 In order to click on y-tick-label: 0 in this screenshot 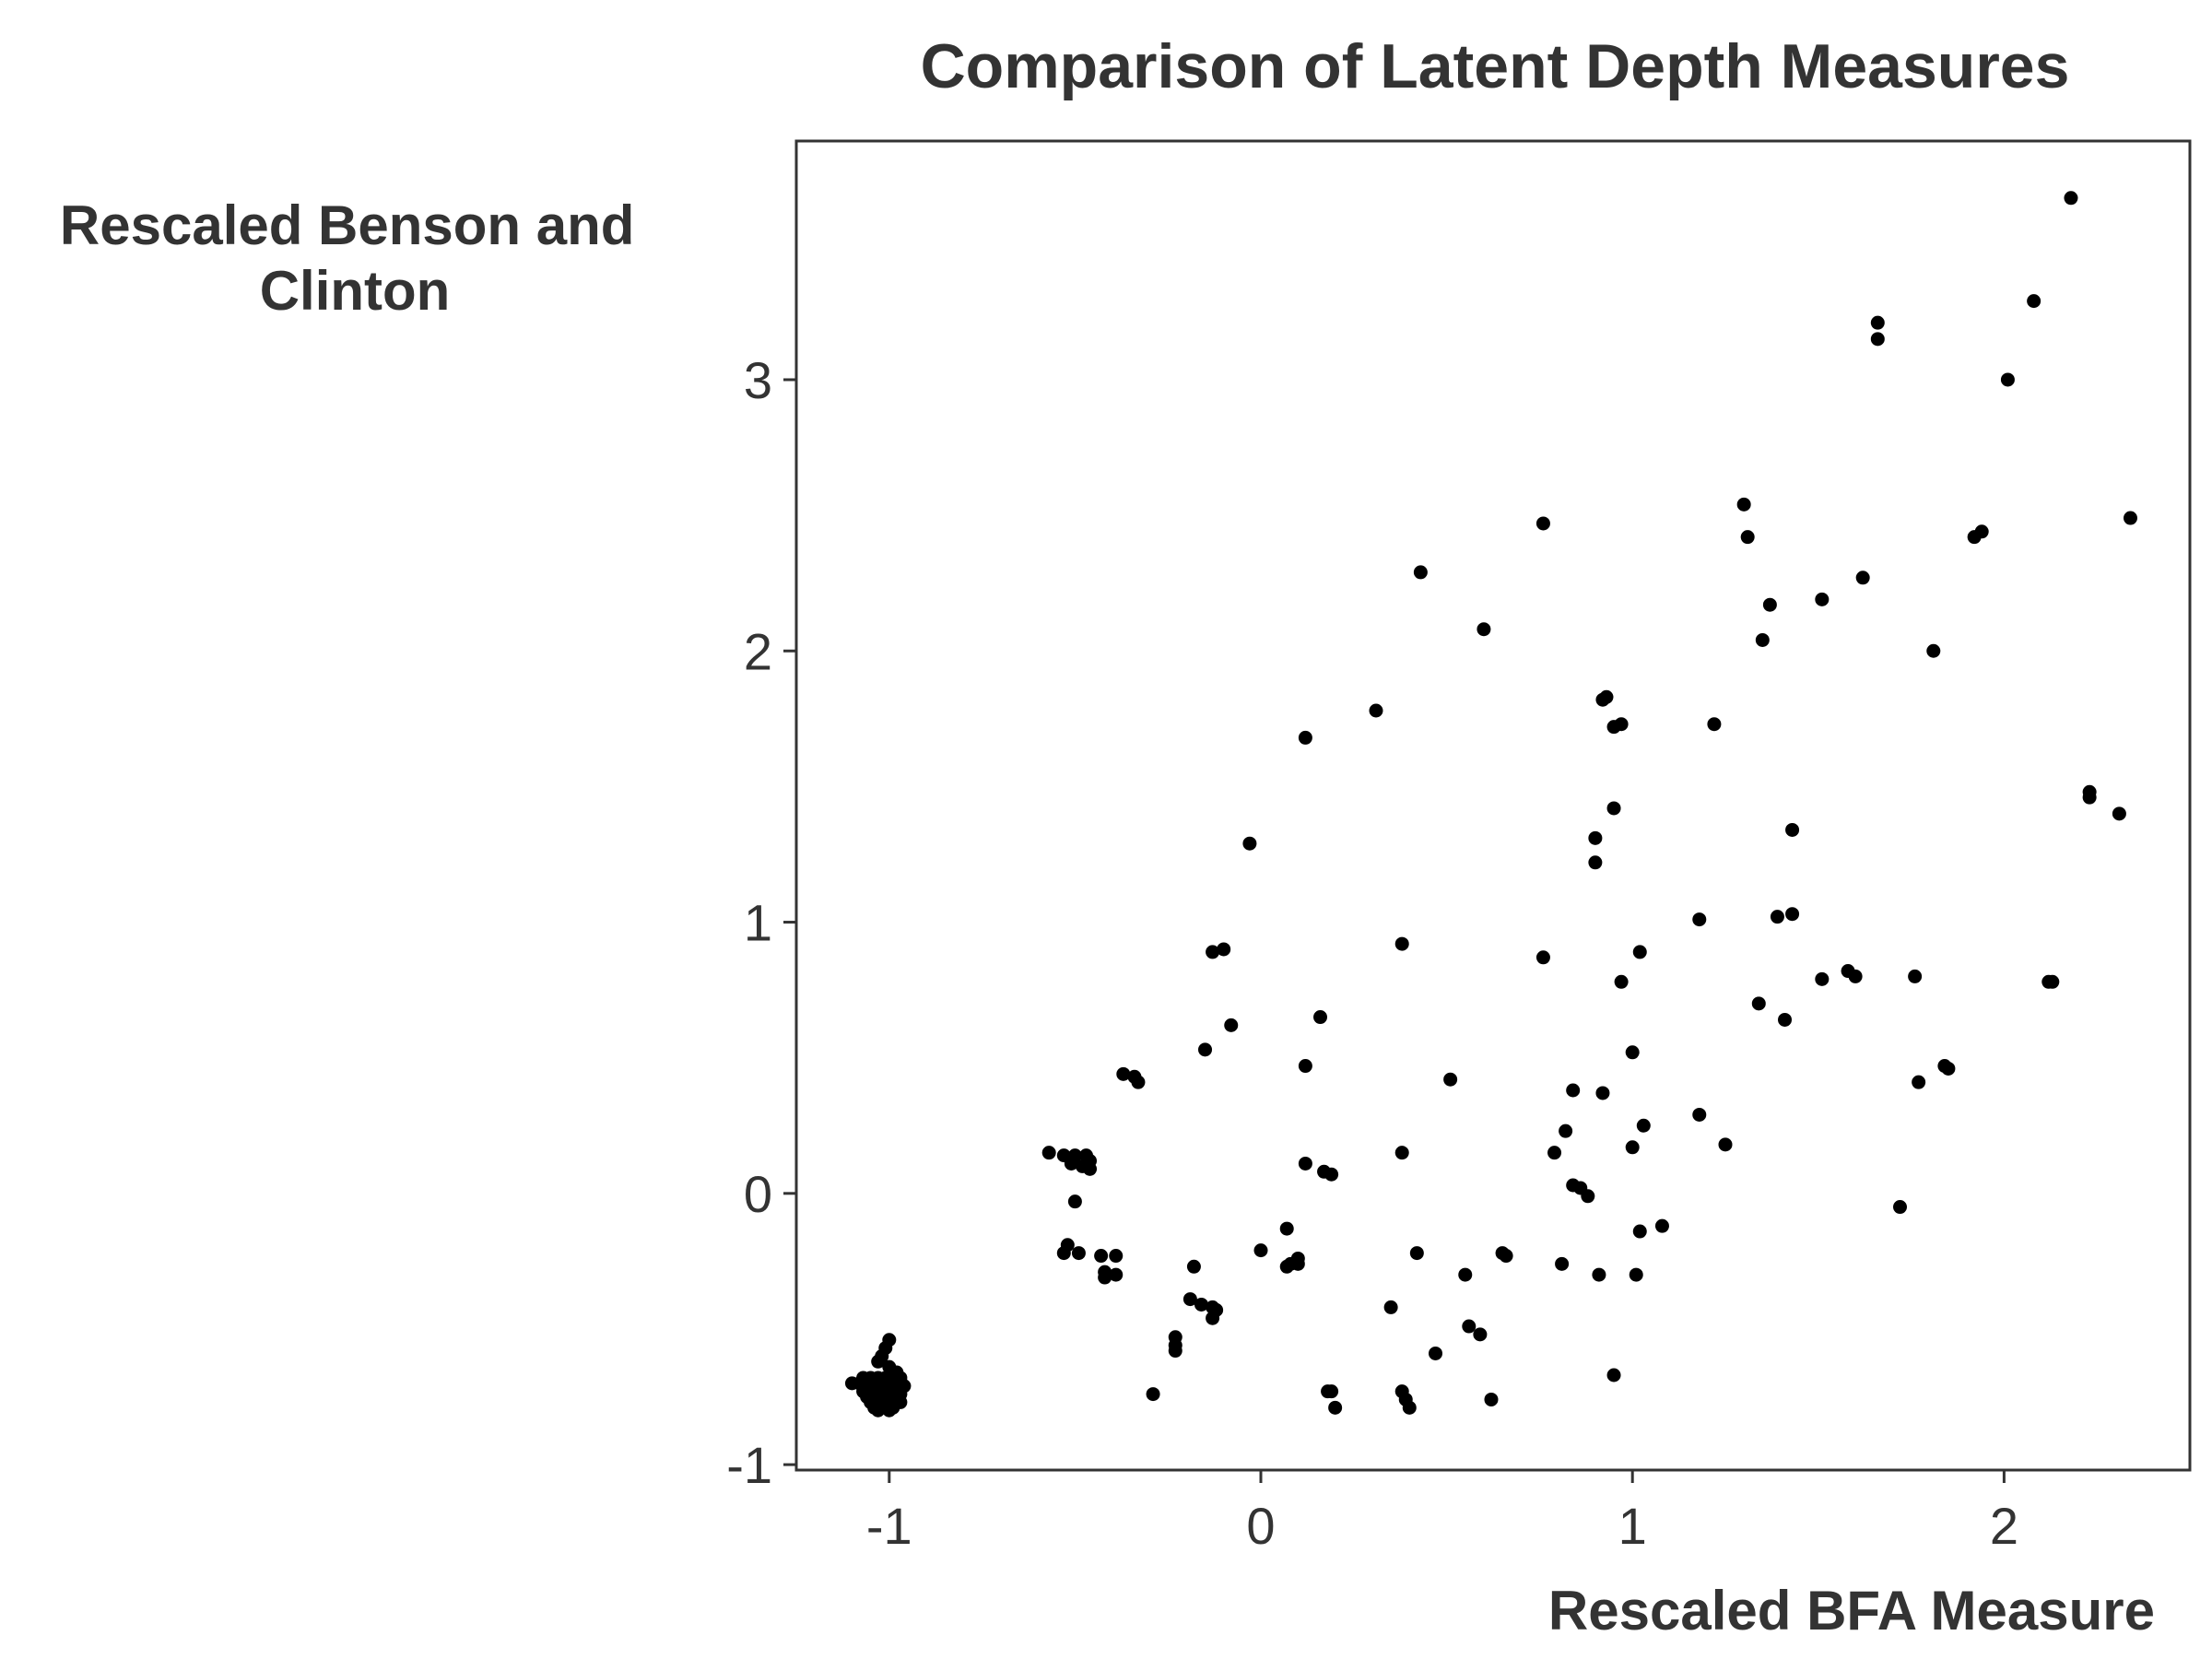, I will do `click(758, 1194)`.